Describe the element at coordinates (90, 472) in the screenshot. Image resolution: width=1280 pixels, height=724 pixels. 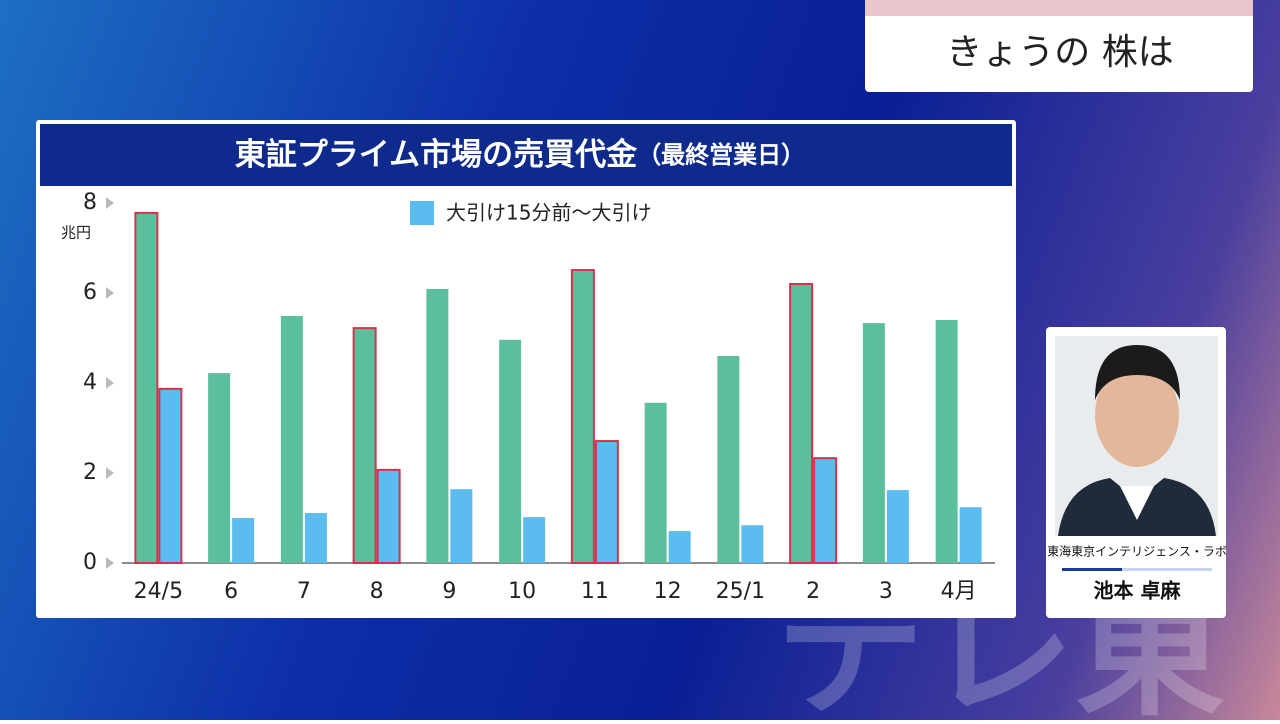
I see `y-tick-label: 2` at that location.